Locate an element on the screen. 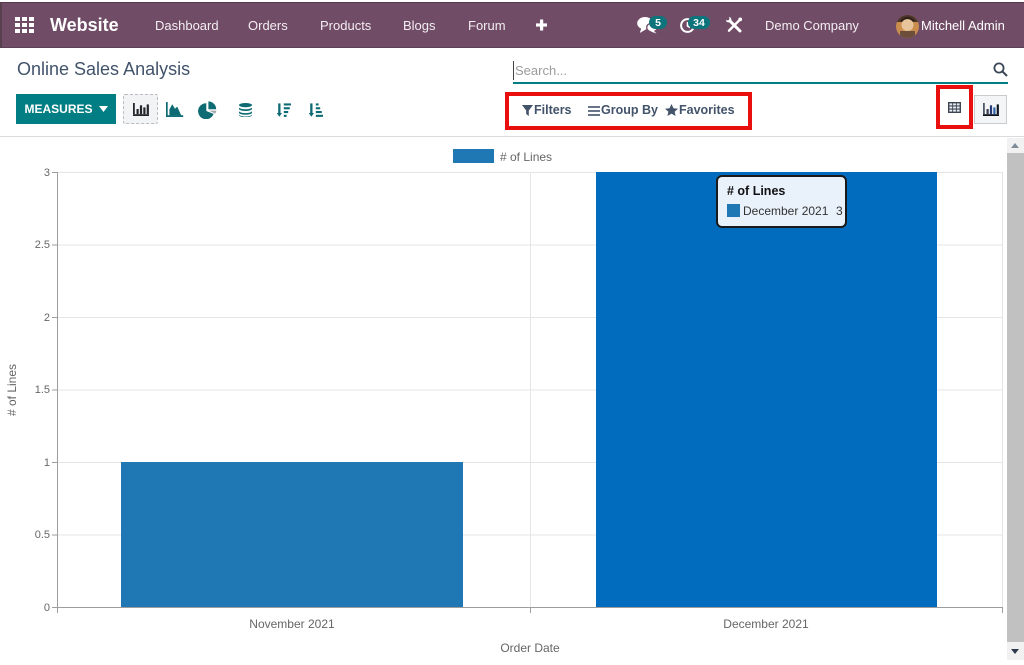  svg-text: November 2021 is located at coordinates (292, 624).